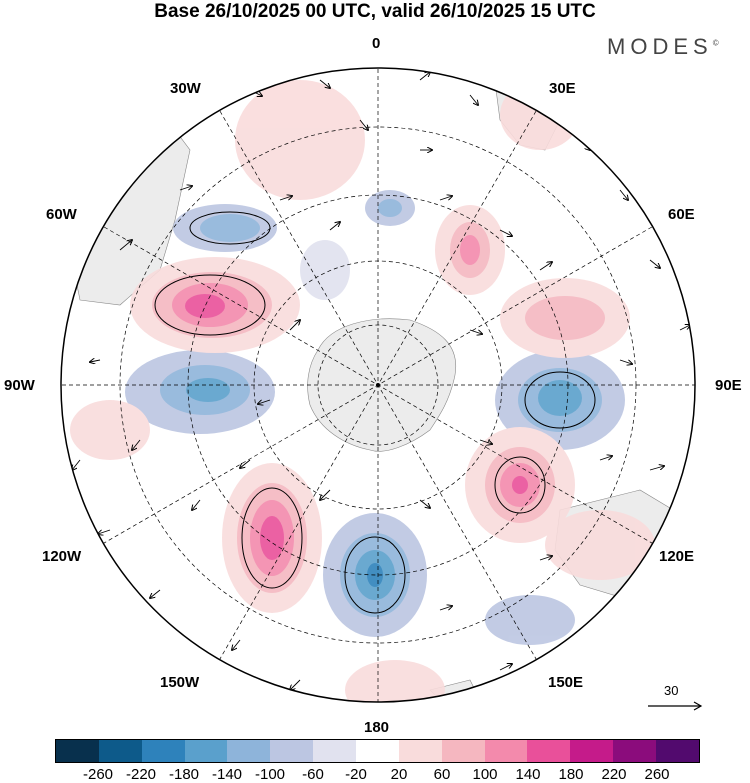 The image size is (750, 783). Describe the element at coordinates (61, 214) in the screenshot. I see `label-60w: 60W` at that location.